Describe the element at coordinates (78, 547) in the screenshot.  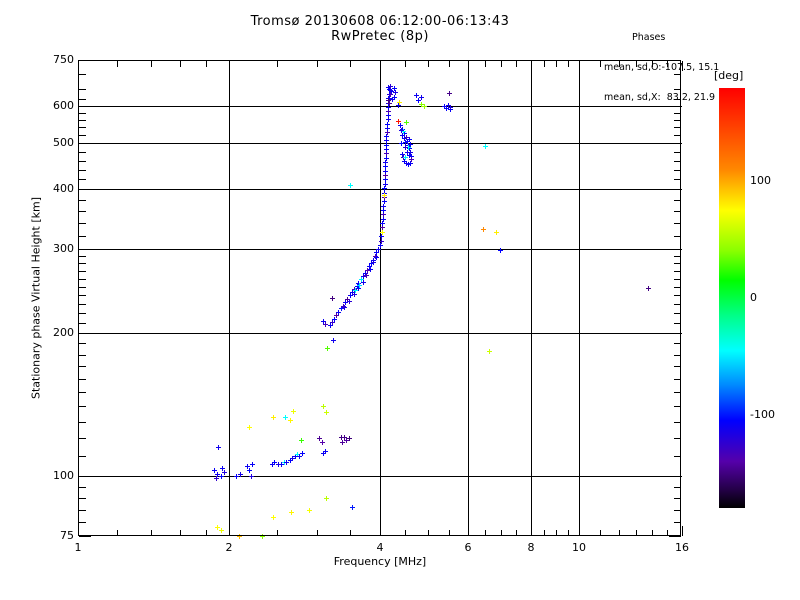
I see `x-tick-label: 1` at that location.